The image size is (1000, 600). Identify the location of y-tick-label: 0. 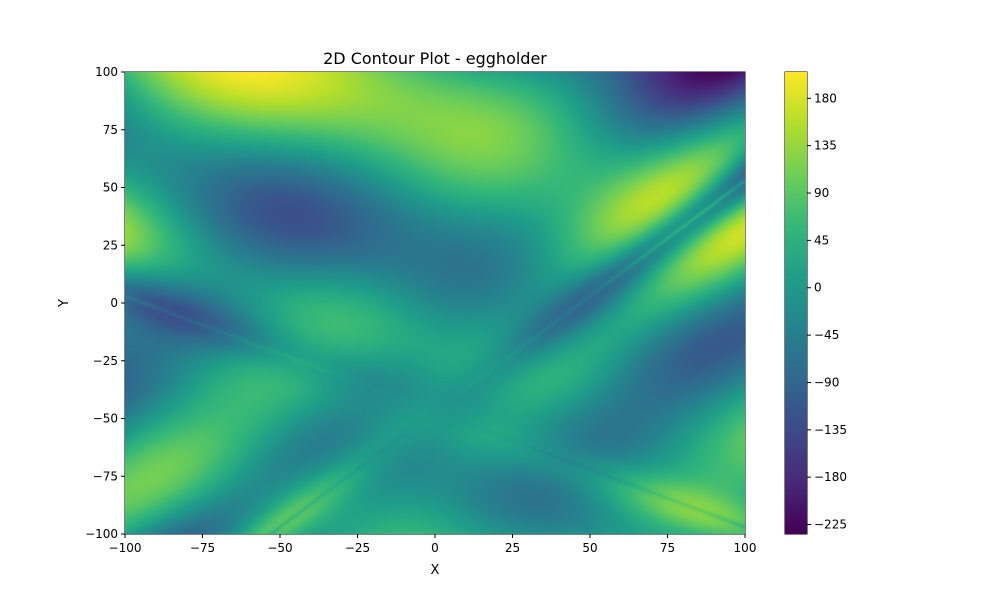
(114, 303).